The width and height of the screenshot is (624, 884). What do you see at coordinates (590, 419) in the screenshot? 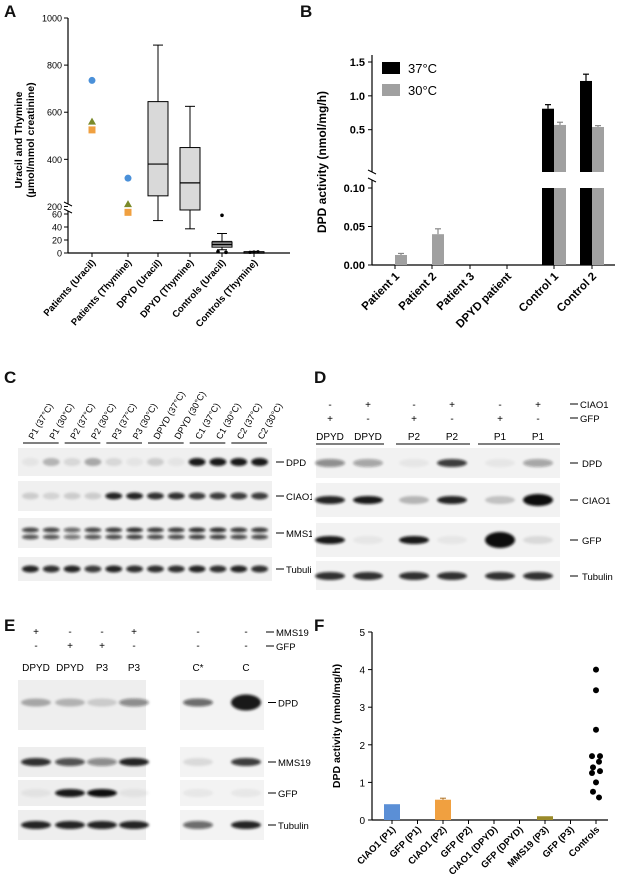
I see `row-label: GFP` at bounding box center [590, 419].